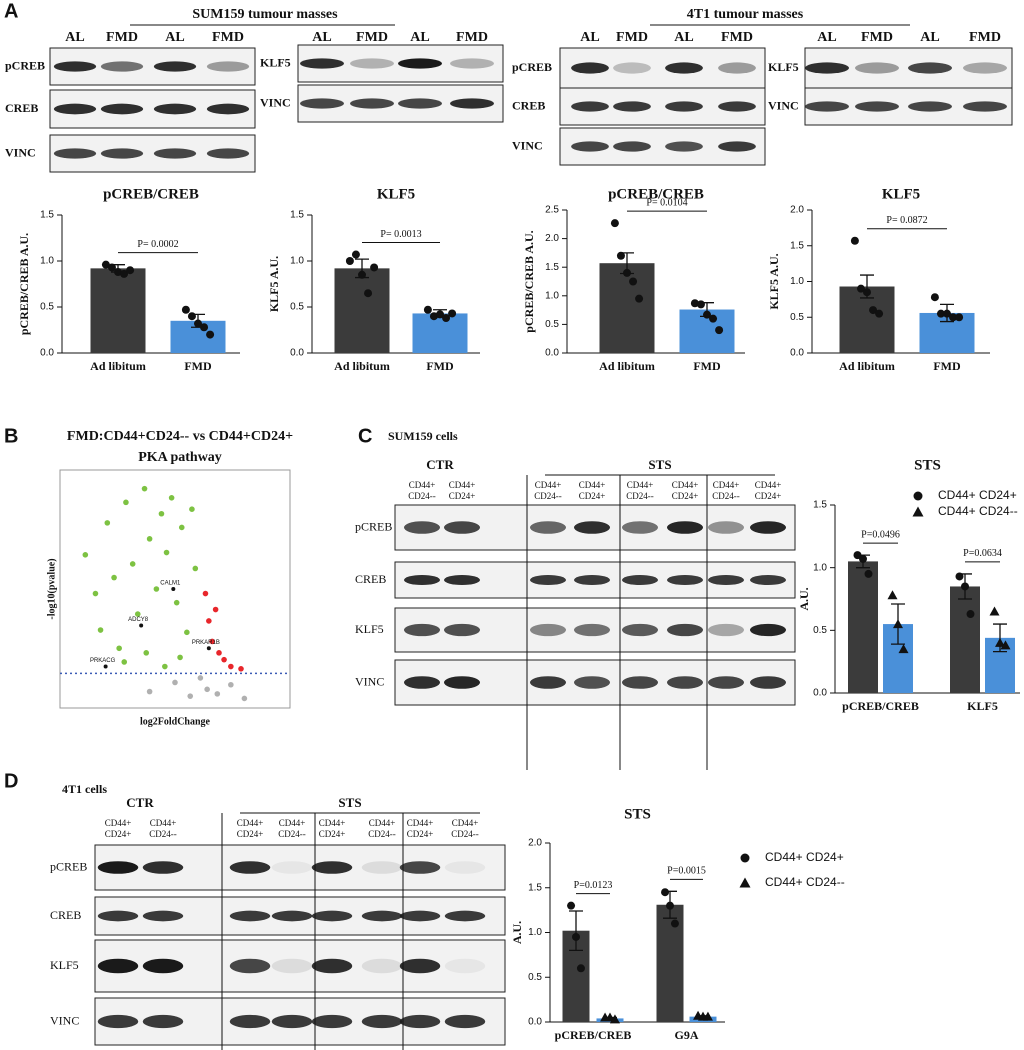 The height and width of the screenshot is (1050, 1024). I want to click on blot, so click(152, 66).